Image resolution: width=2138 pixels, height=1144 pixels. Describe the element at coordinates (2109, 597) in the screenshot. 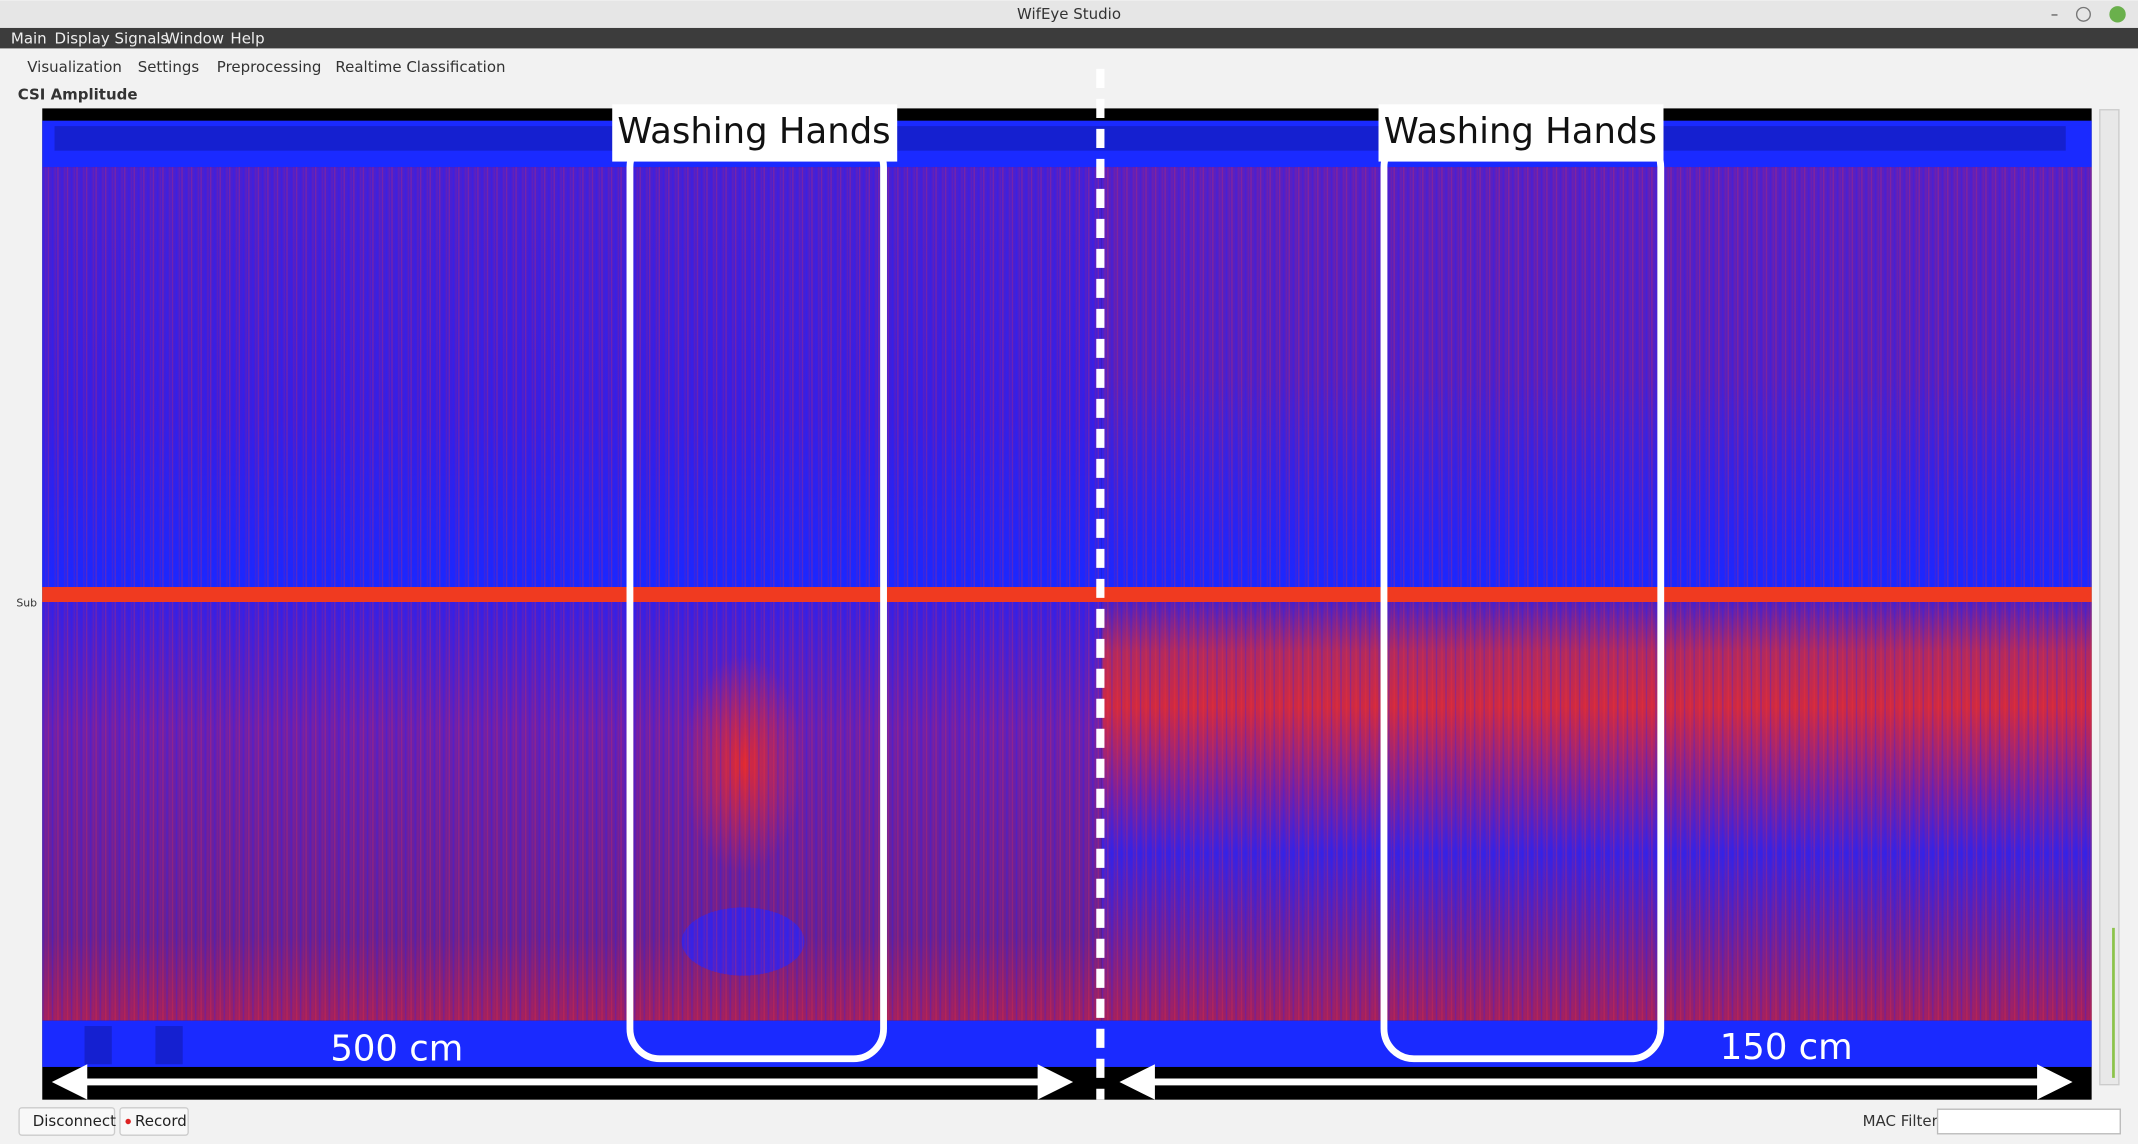

I see `scrollbar` at that location.